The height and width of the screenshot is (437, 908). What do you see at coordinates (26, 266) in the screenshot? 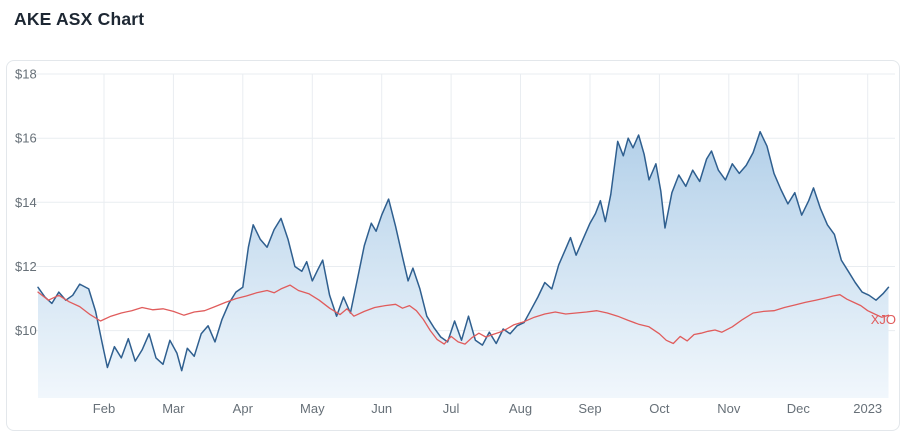
I see `y-tick-label: $12` at bounding box center [26, 266].